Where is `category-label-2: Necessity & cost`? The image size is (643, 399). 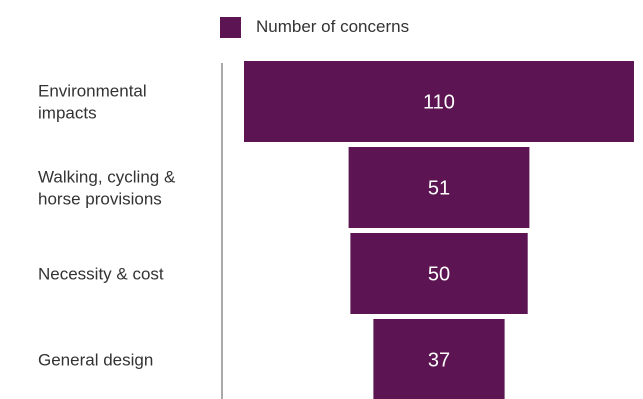
category-label-2: Necessity & cost is located at coordinates (101, 274).